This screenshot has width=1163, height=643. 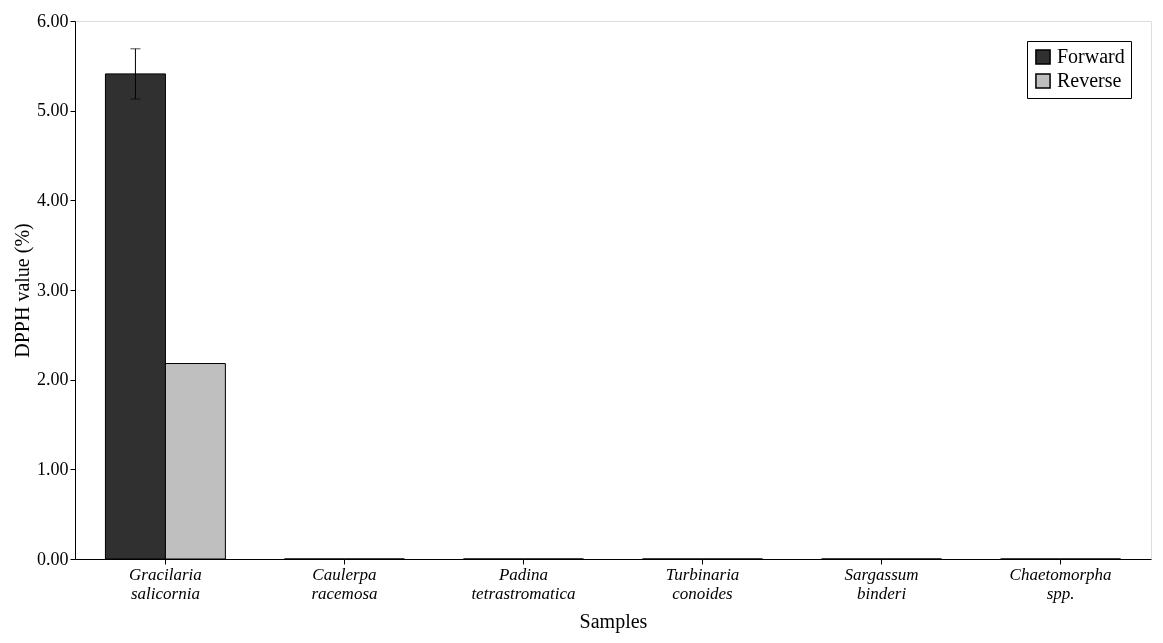 I want to click on y-tick-label: 0.00, so click(x=53, y=558).